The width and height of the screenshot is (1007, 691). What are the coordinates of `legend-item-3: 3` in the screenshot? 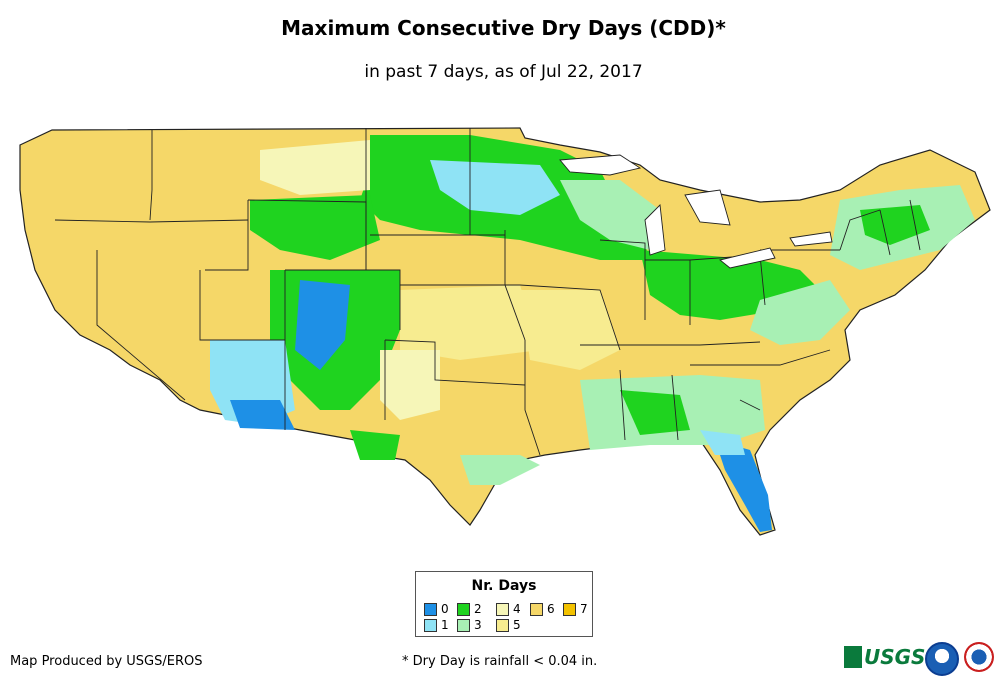 It's located at (469, 625).